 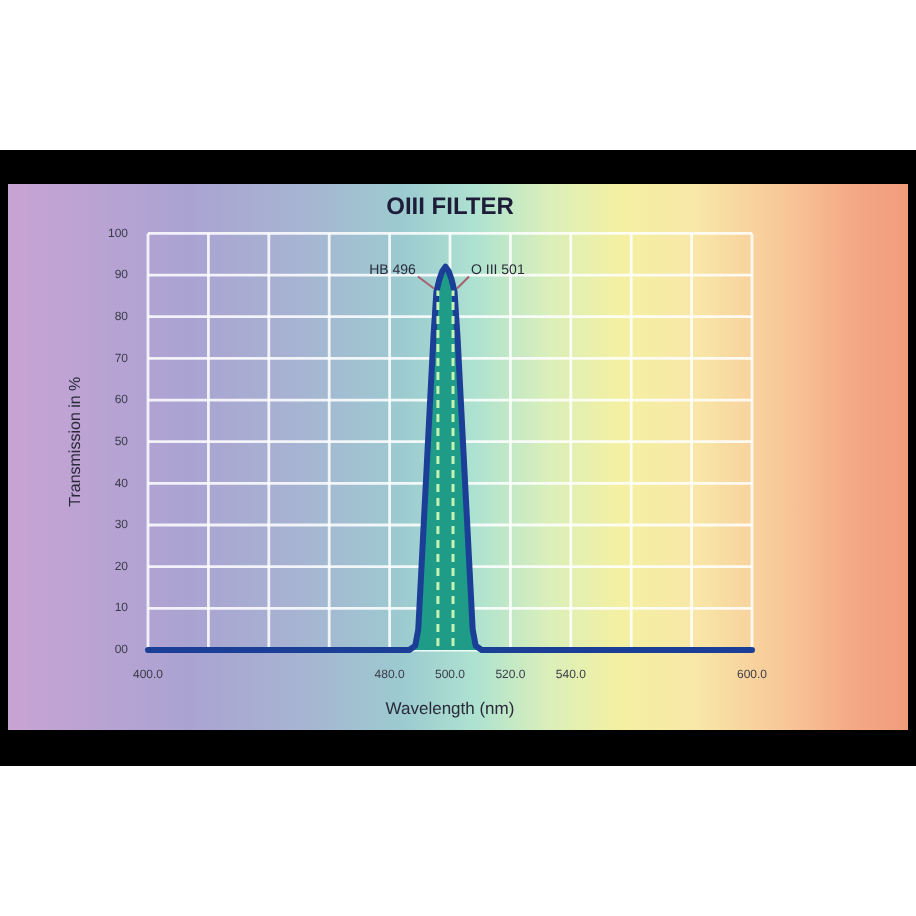 I want to click on chart-title: OIII FILTER, so click(x=450, y=206).